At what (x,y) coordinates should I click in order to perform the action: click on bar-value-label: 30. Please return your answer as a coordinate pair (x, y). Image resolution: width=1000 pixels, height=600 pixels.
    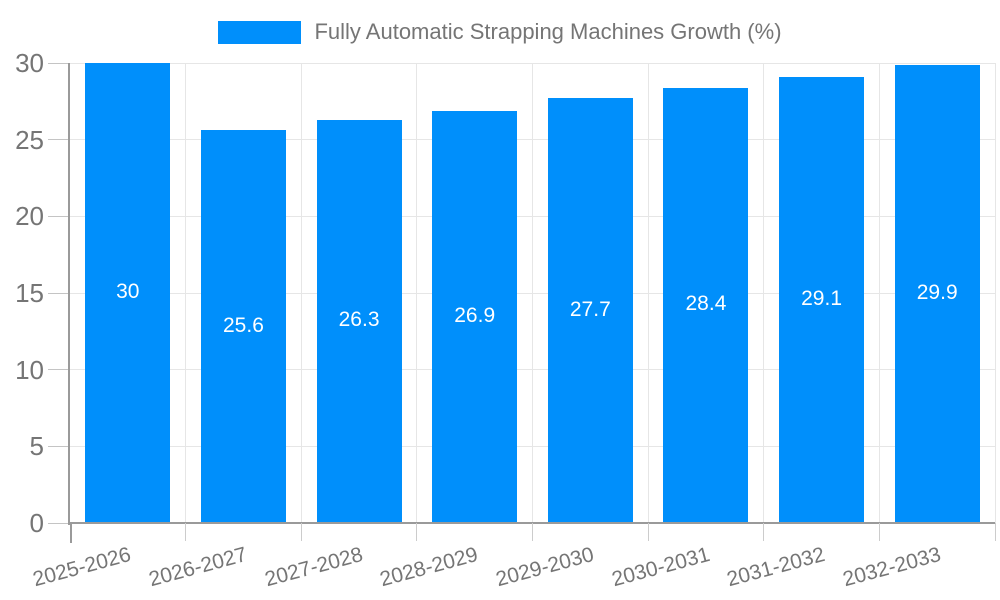
    Looking at the image, I should click on (128, 291).